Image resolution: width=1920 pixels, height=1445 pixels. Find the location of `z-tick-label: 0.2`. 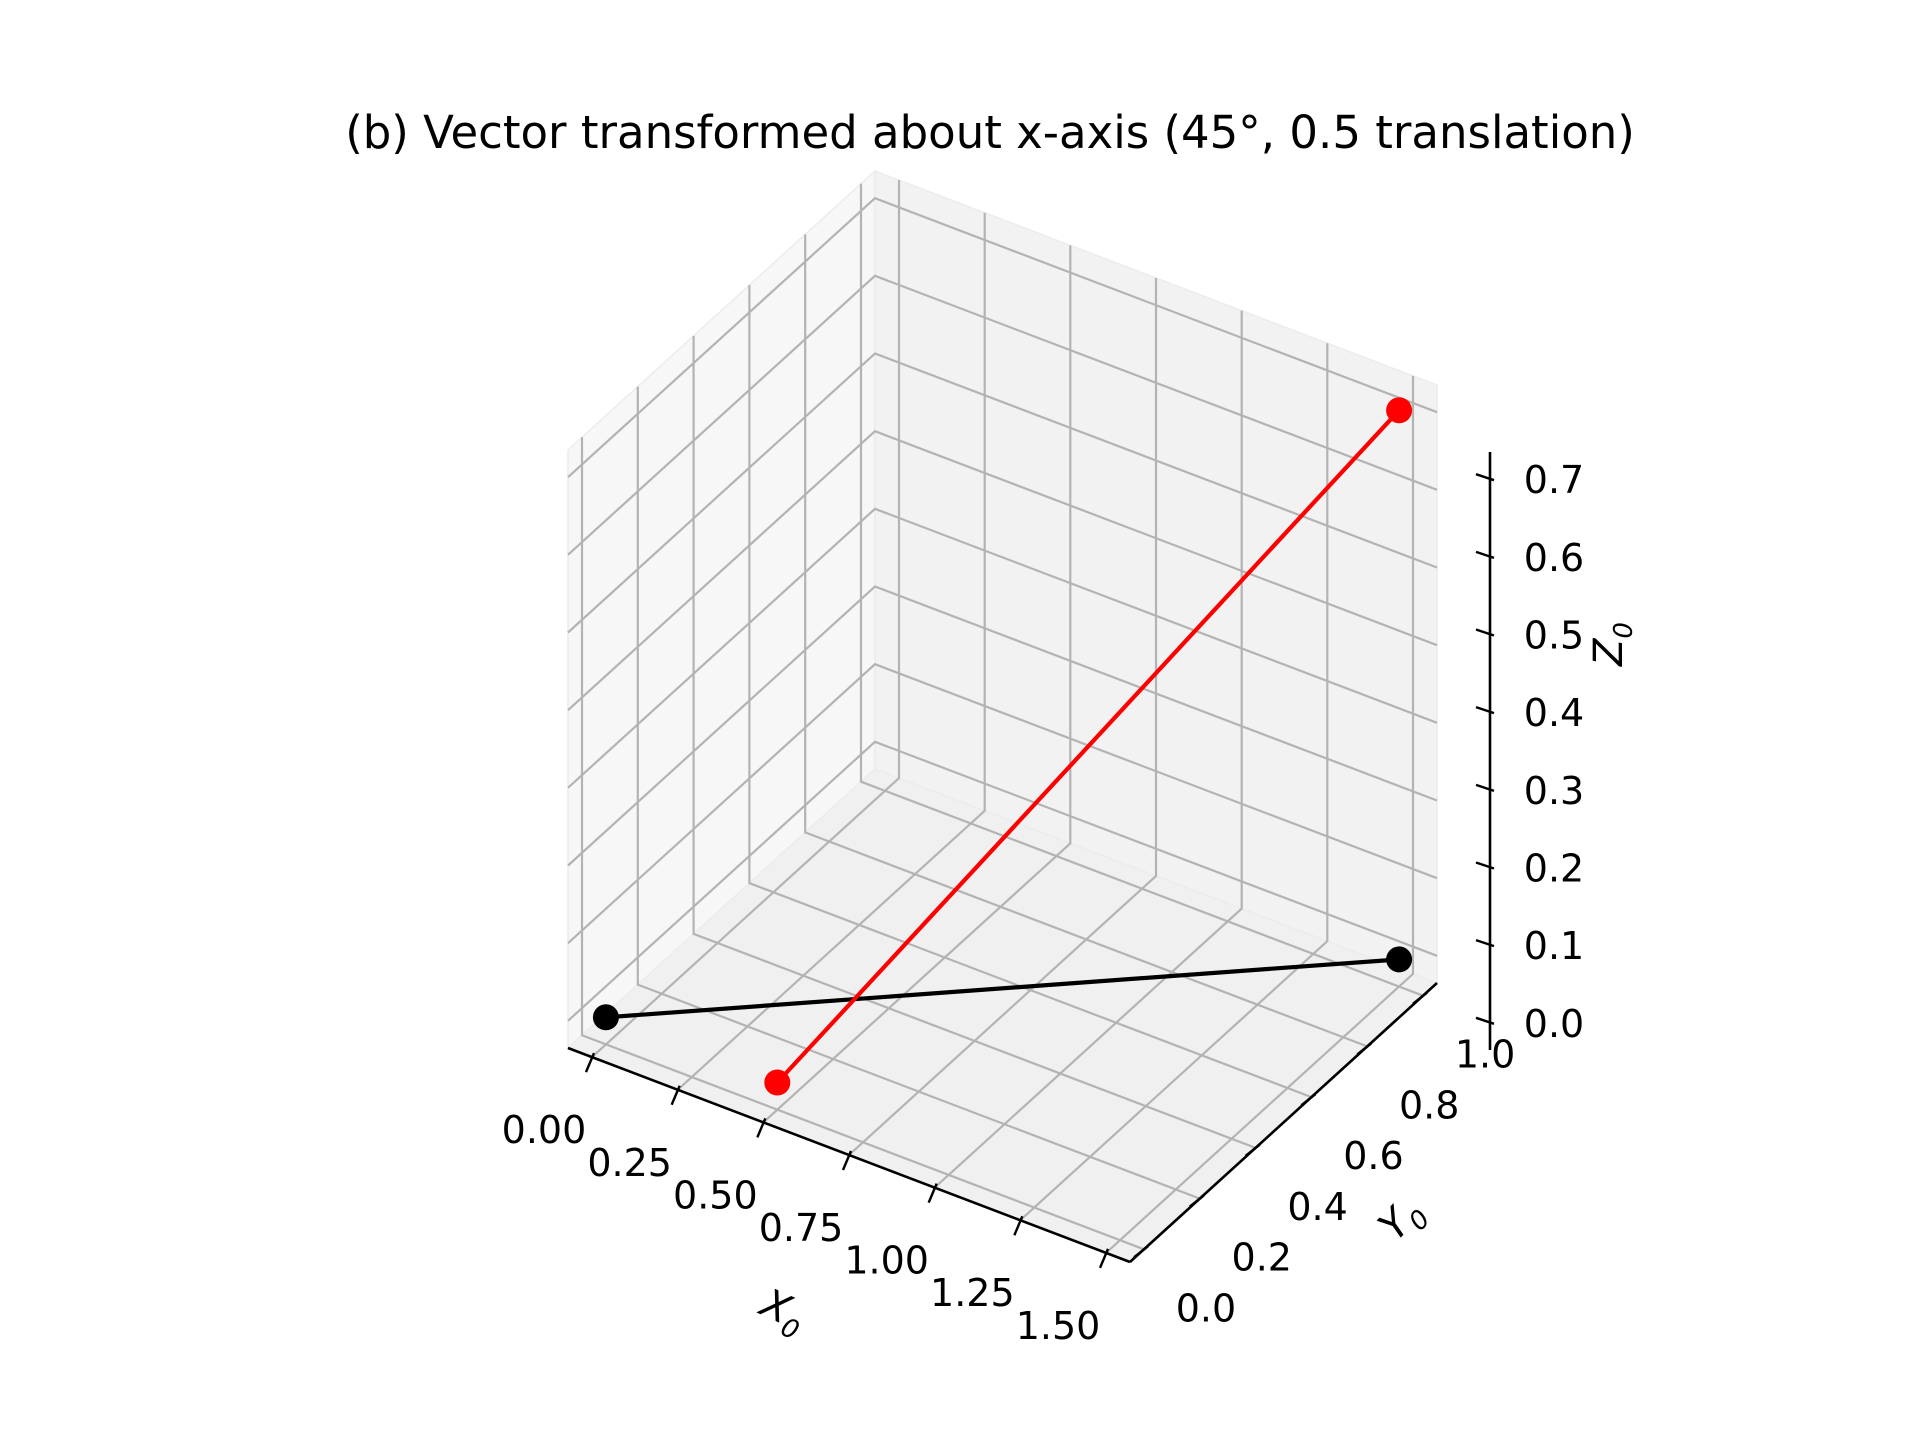

z-tick-label: 0.2 is located at coordinates (1554, 868).